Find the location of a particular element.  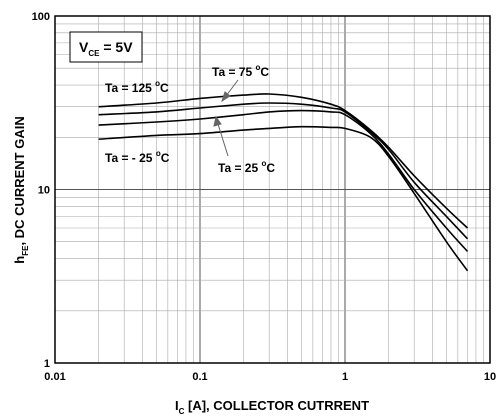

arrow-ta-25-line is located at coordinates (223, 140).